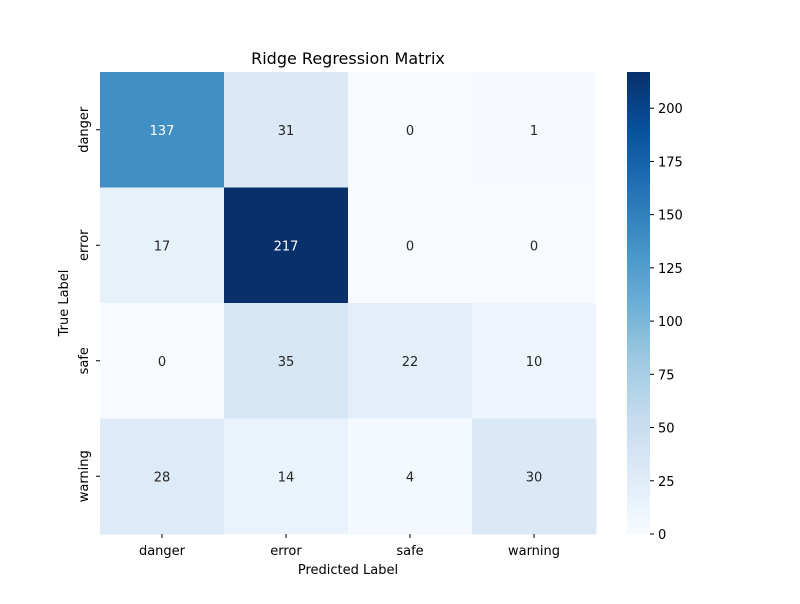 The width and height of the screenshot is (800, 604). What do you see at coordinates (64, 304) in the screenshot?
I see `y-axis-label: True Label` at bounding box center [64, 304].